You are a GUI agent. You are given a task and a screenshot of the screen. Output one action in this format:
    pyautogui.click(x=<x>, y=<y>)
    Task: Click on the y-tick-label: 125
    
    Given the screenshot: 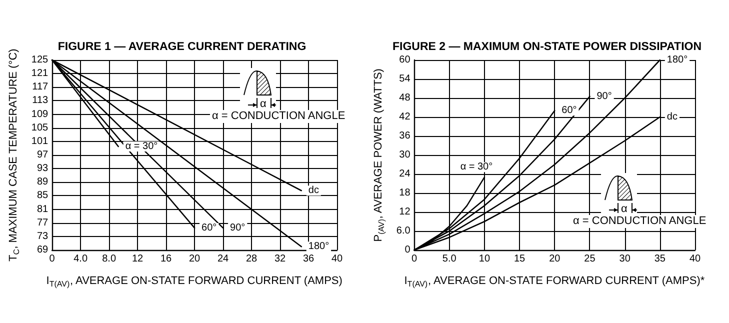 What is the action you would take?
    pyautogui.click(x=40, y=60)
    